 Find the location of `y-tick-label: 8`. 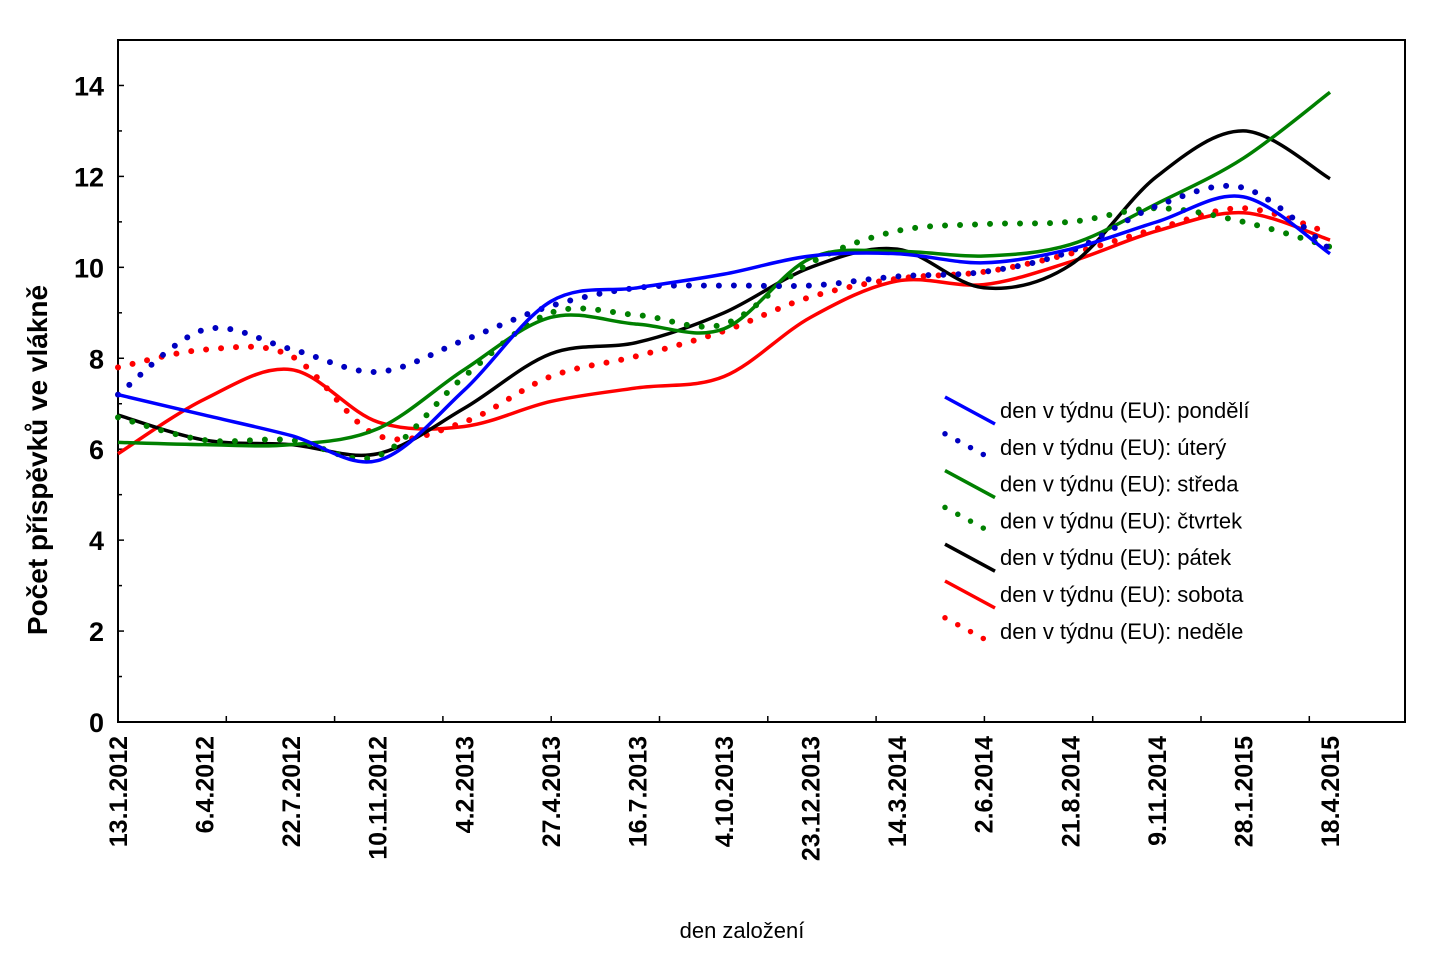

y-tick-label: 8 is located at coordinates (96, 359).